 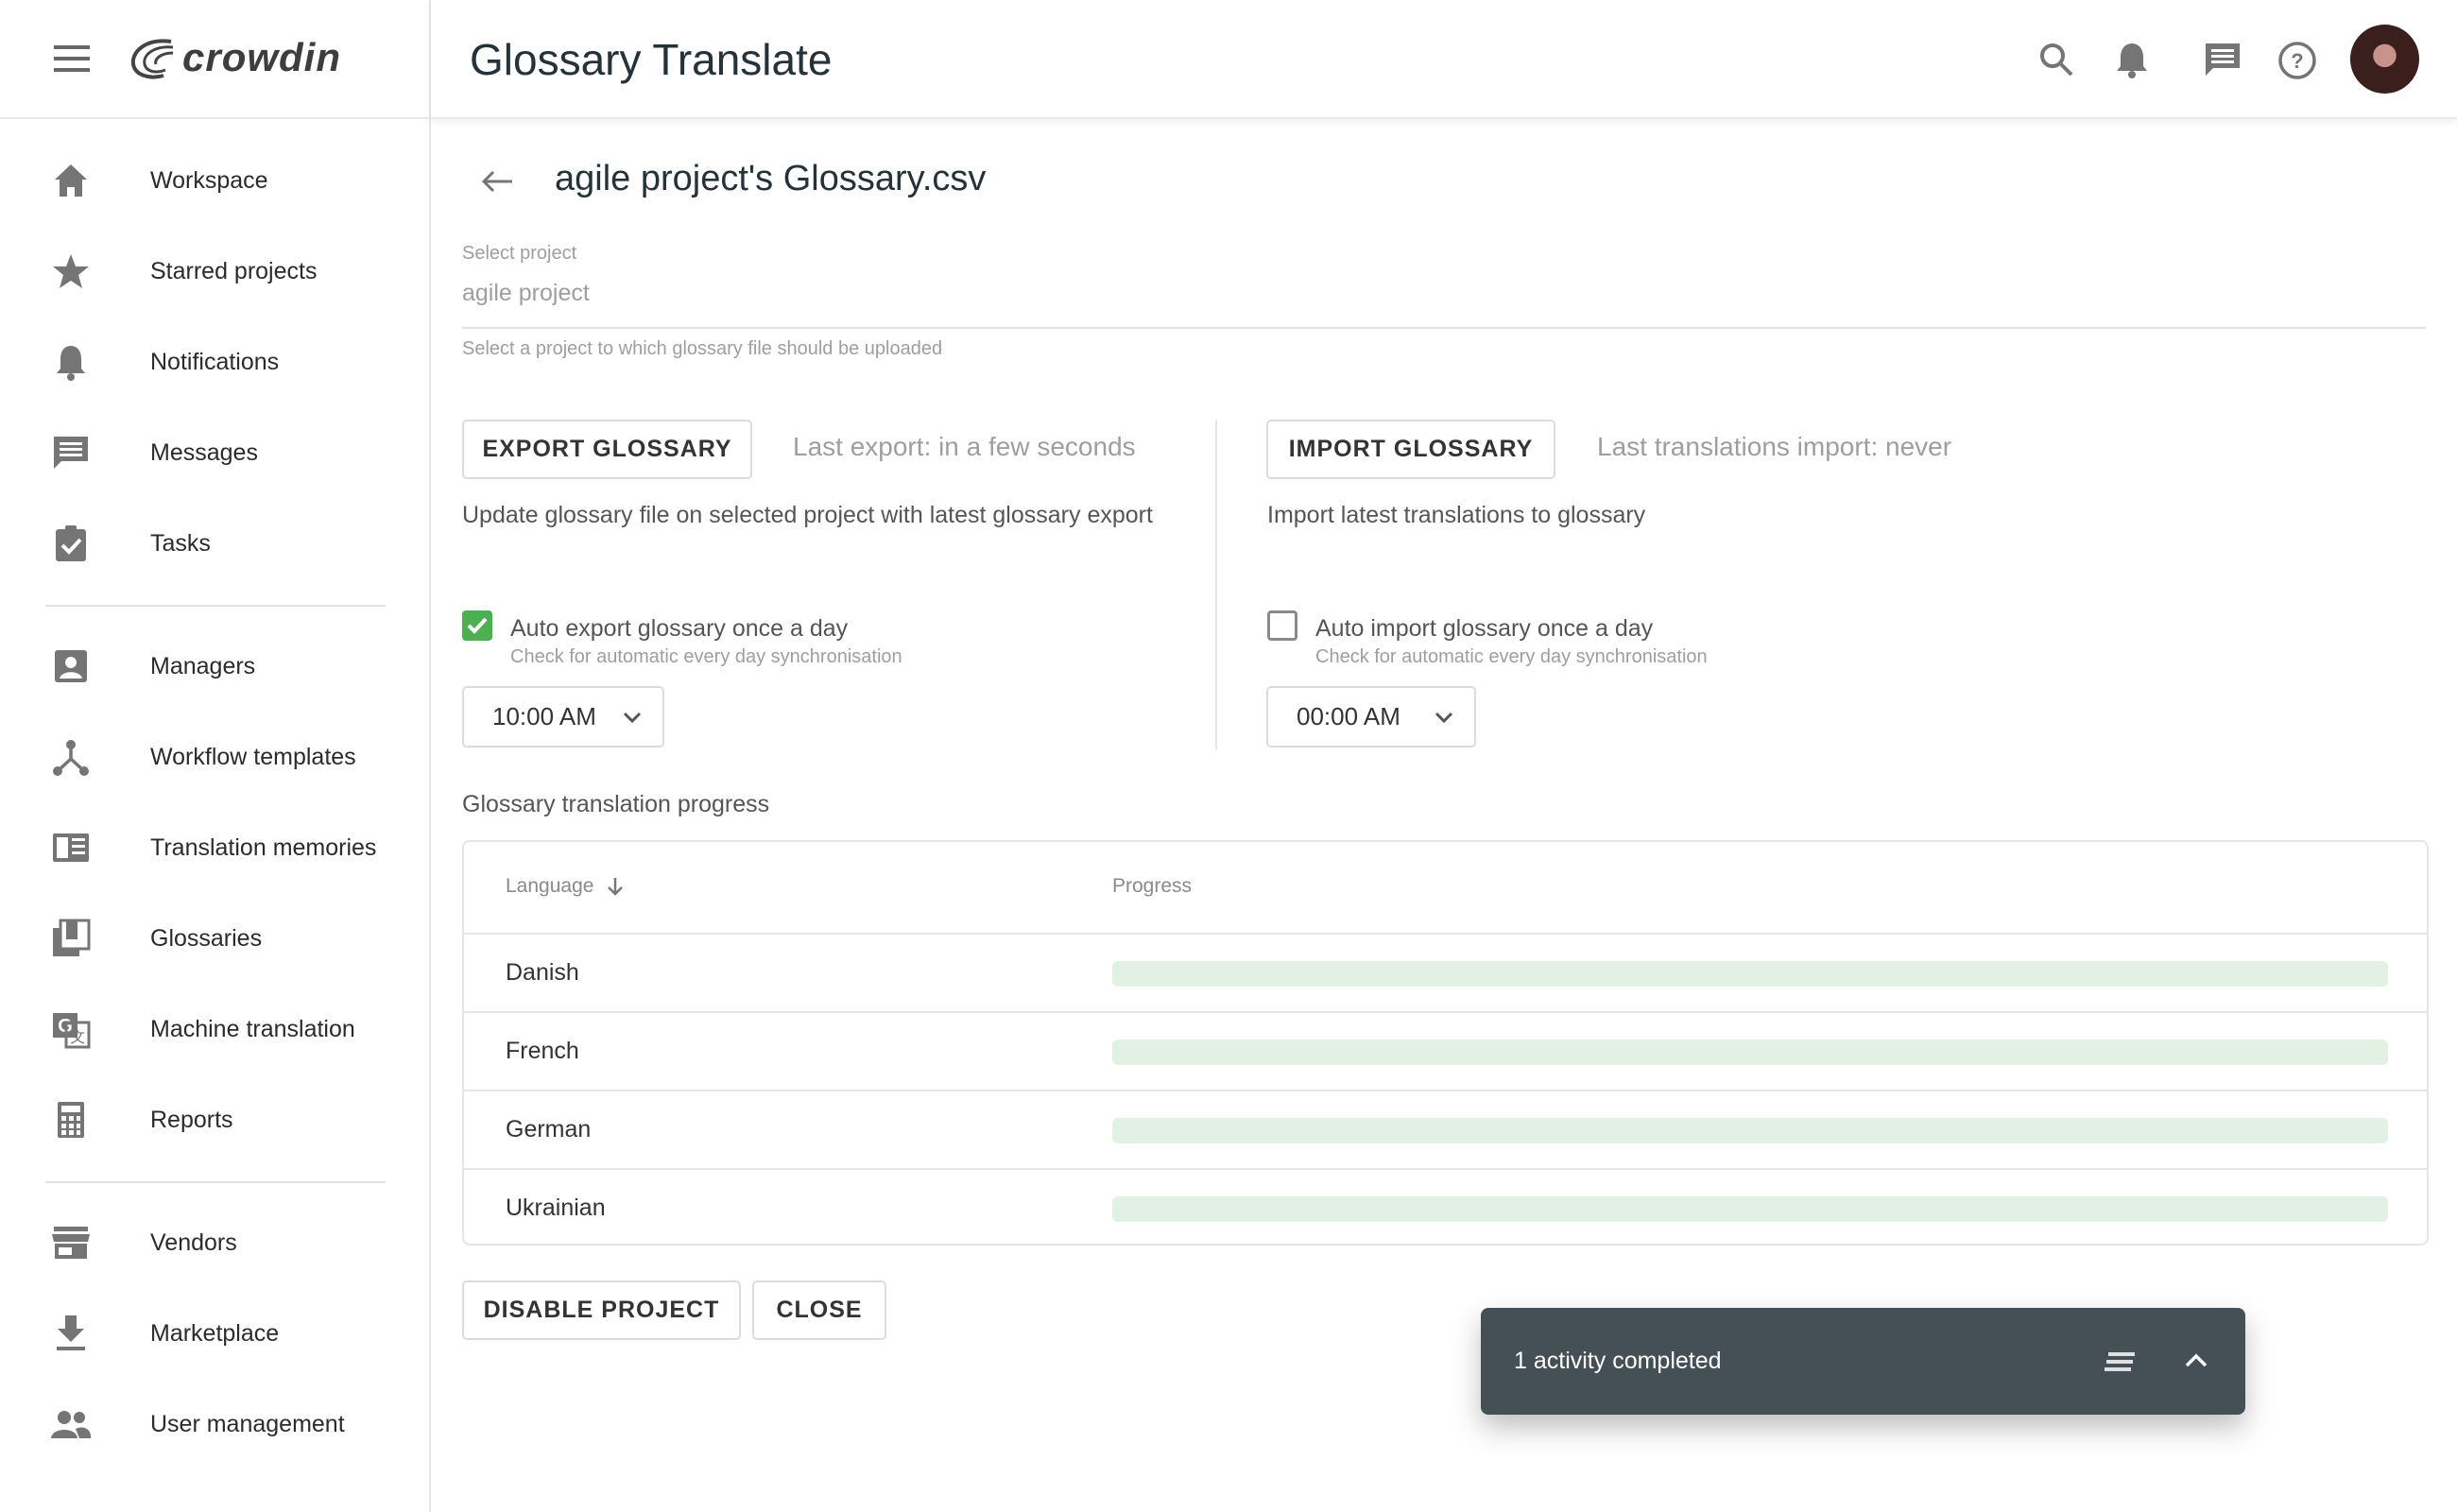 I want to click on sidebar-item-label: Starred projects, so click(x=234, y=270).